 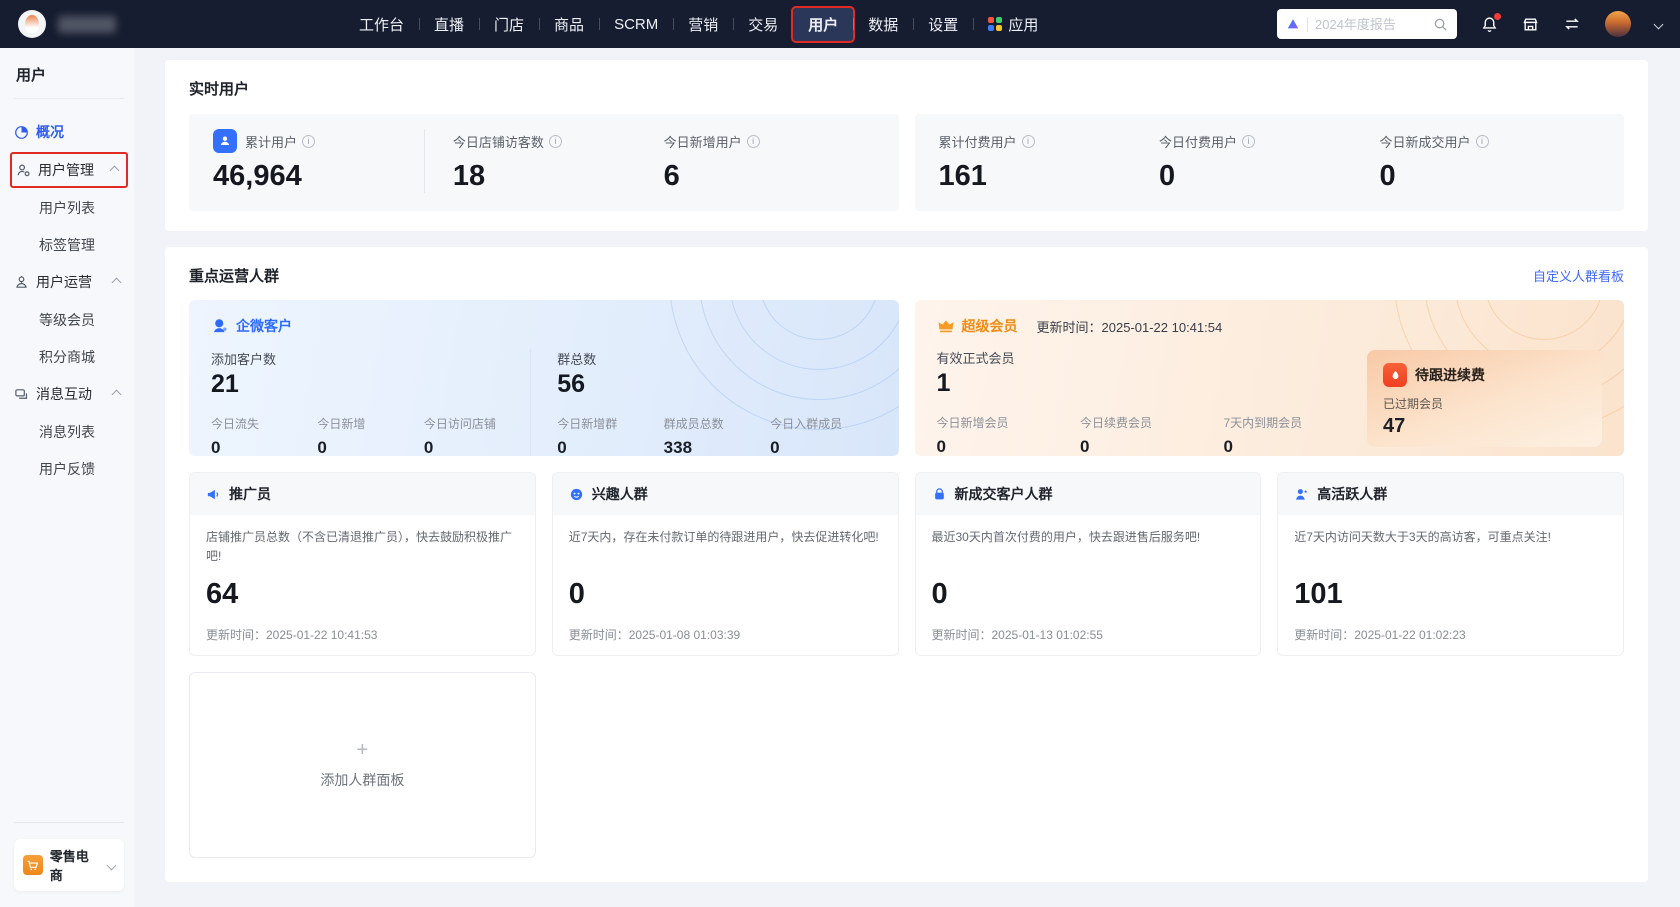 I want to click on interest-face-icon, so click(x=576, y=494).